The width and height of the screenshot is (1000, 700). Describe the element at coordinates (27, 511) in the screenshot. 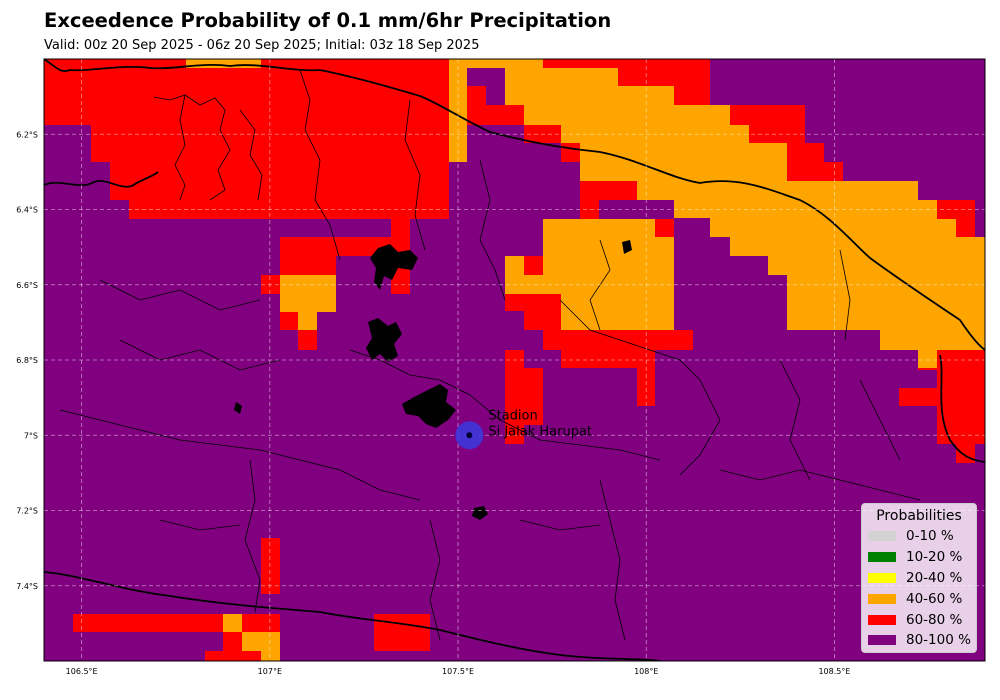

I see `y-tick-label: 7.2°S` at that location.